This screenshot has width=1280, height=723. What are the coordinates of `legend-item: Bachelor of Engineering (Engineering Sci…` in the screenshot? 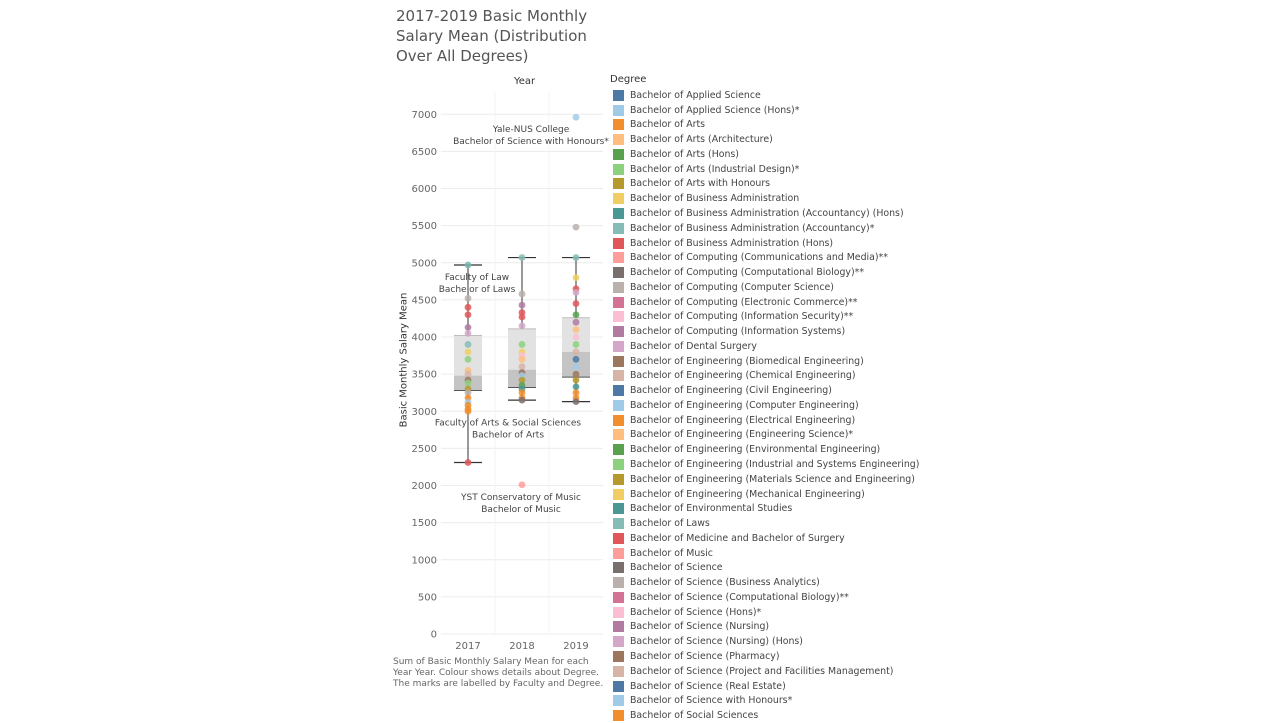 It's located at (760, 435).